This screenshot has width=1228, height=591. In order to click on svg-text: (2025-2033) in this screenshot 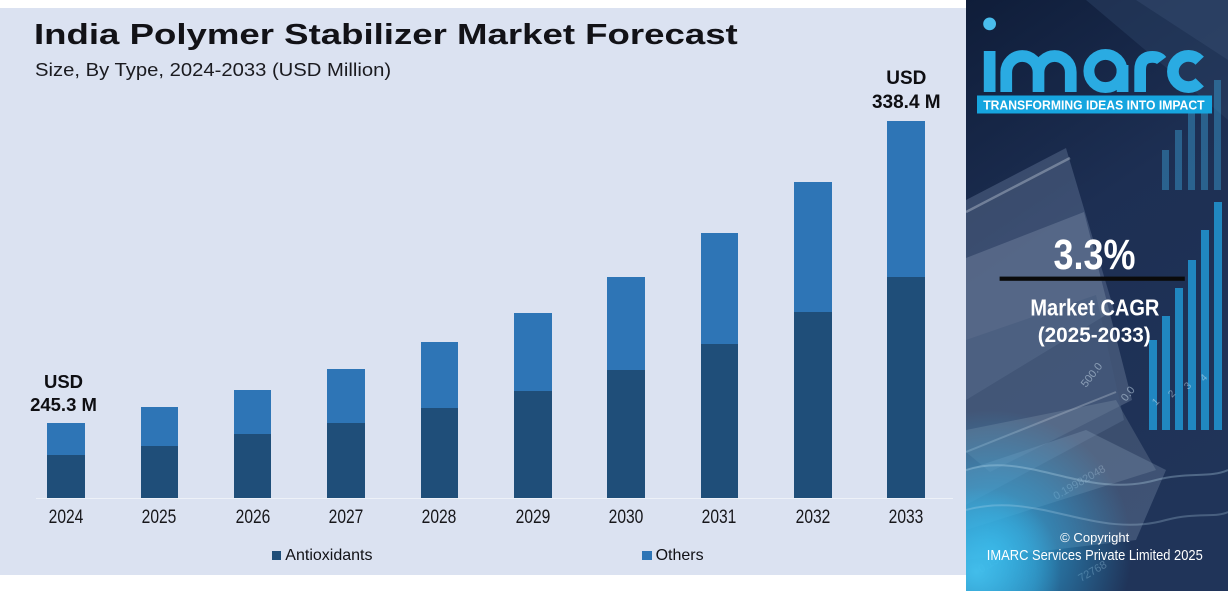, I will do `click(1094, 335)`.